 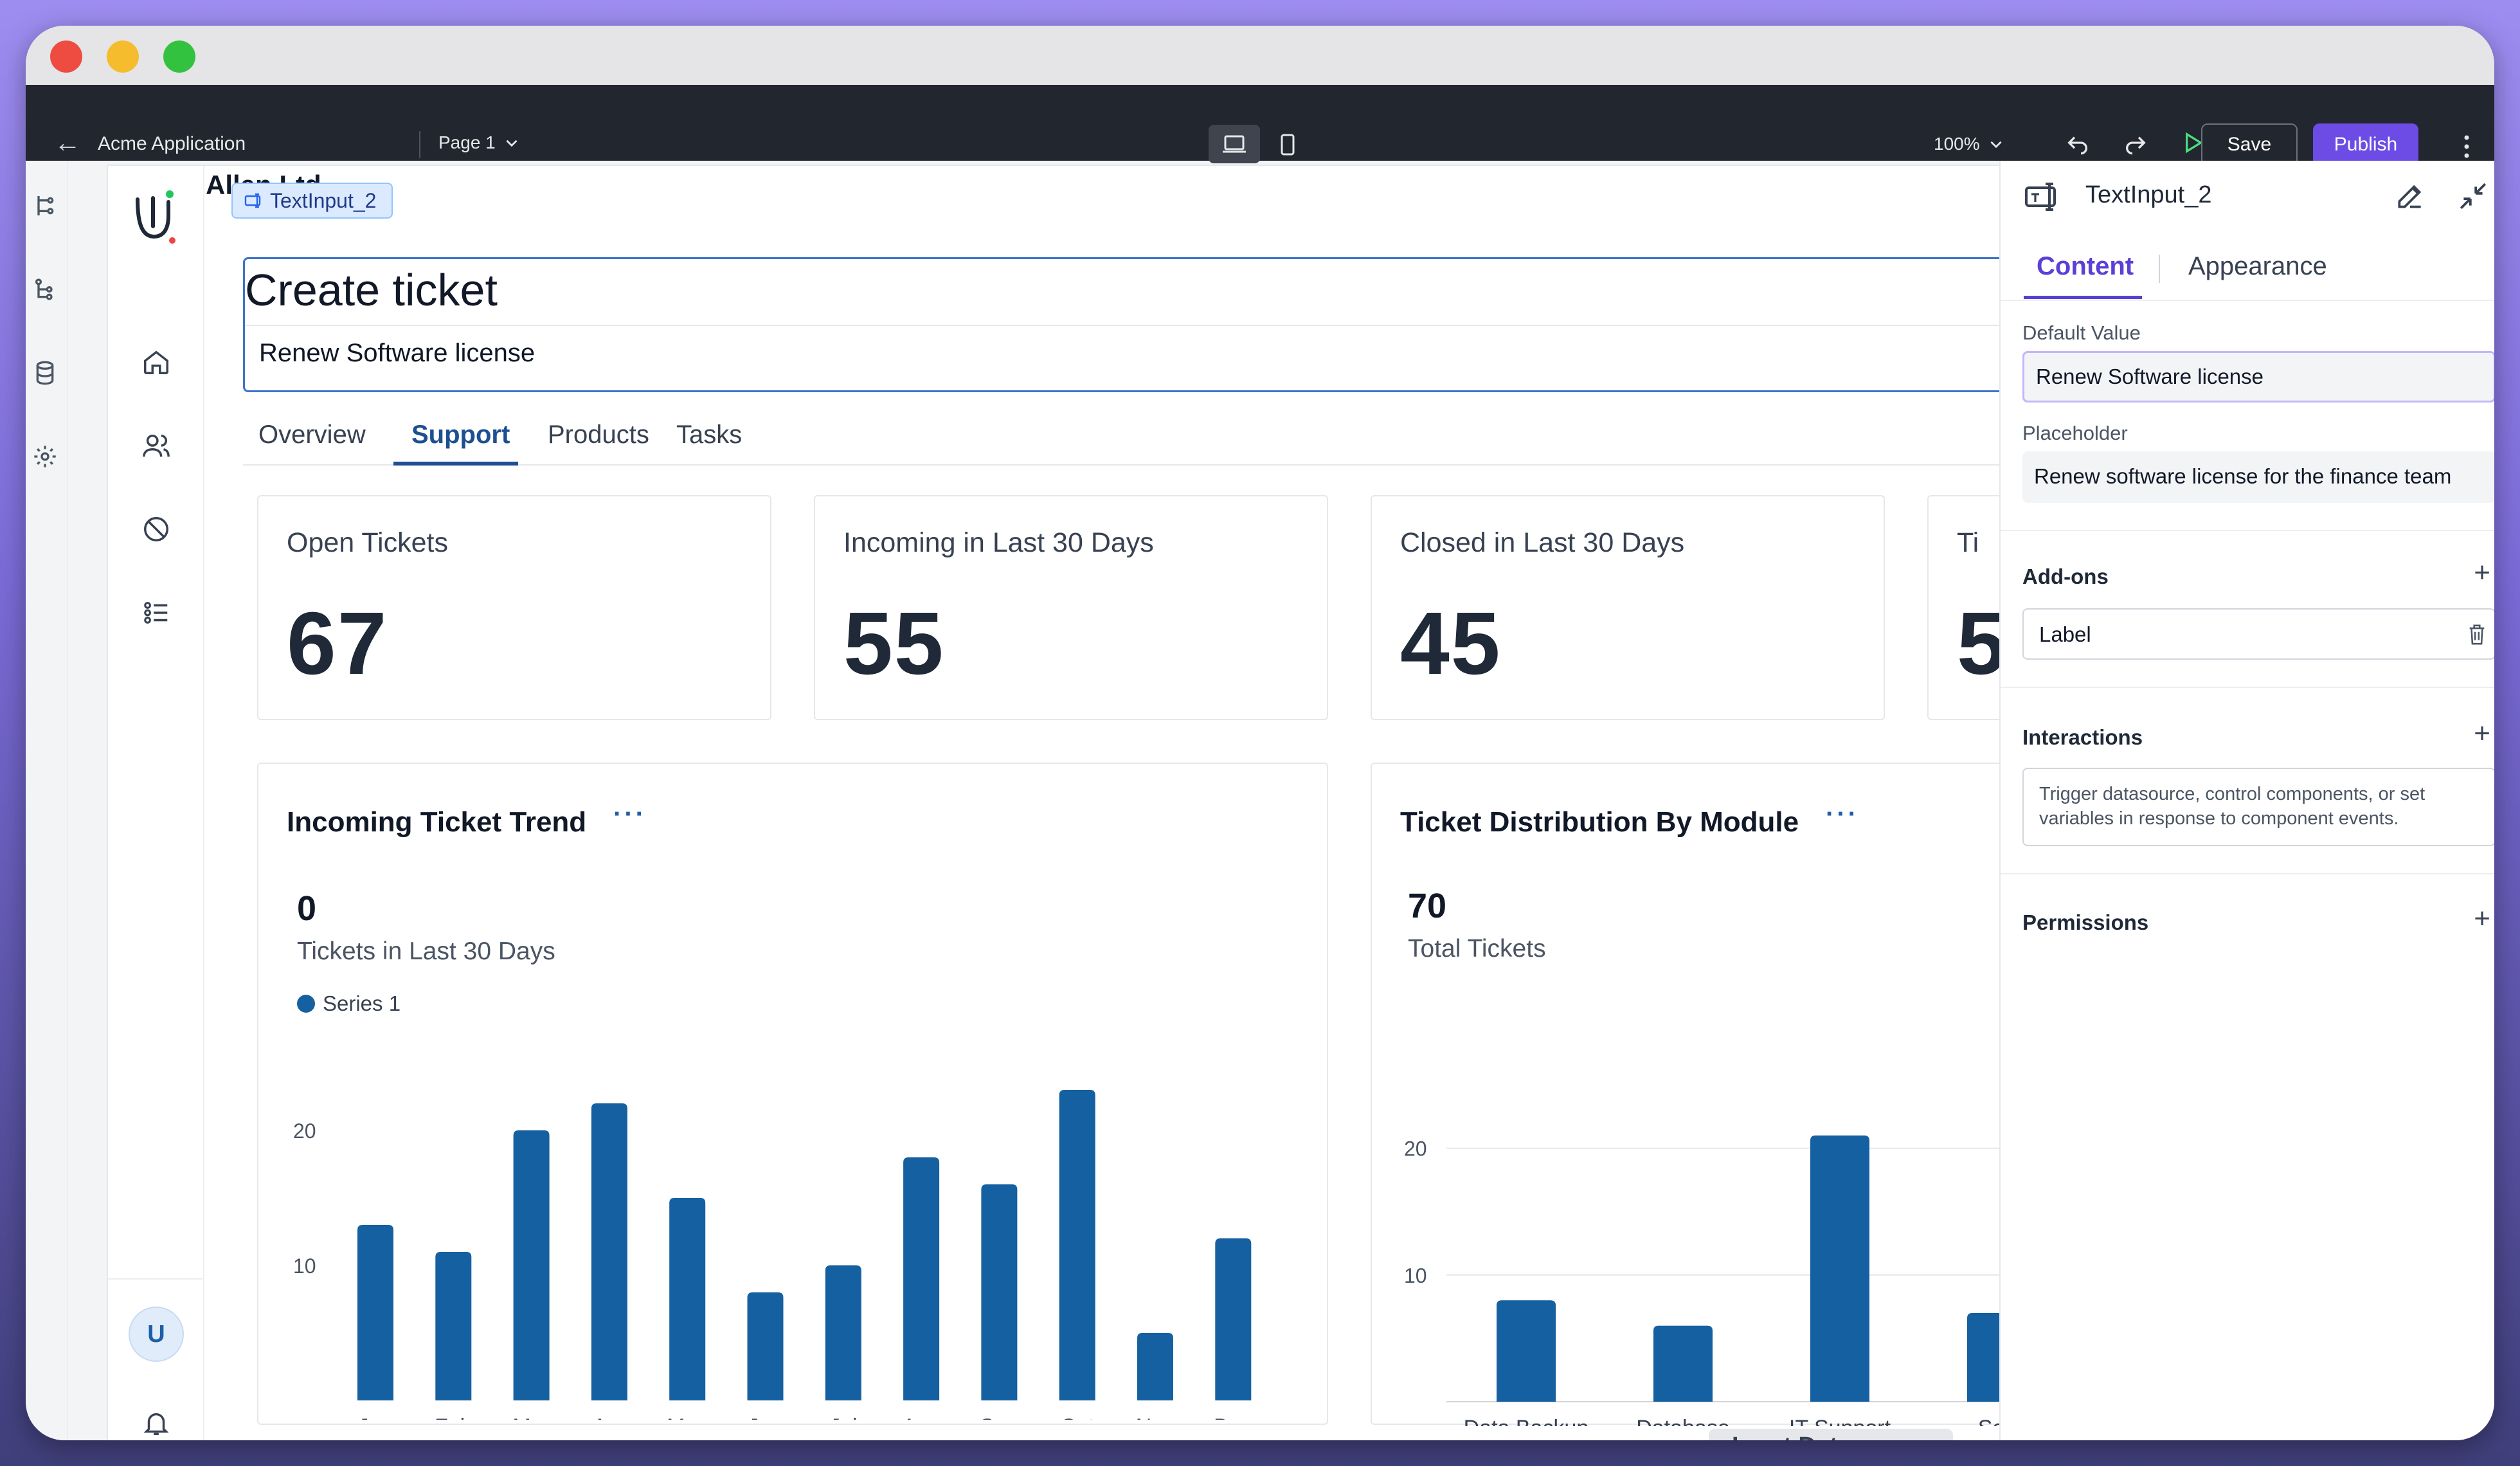 What do you see at coordinates (157, 1420) in the screenshot?
I see `bell-icon` at bounding box center [157, 1420].